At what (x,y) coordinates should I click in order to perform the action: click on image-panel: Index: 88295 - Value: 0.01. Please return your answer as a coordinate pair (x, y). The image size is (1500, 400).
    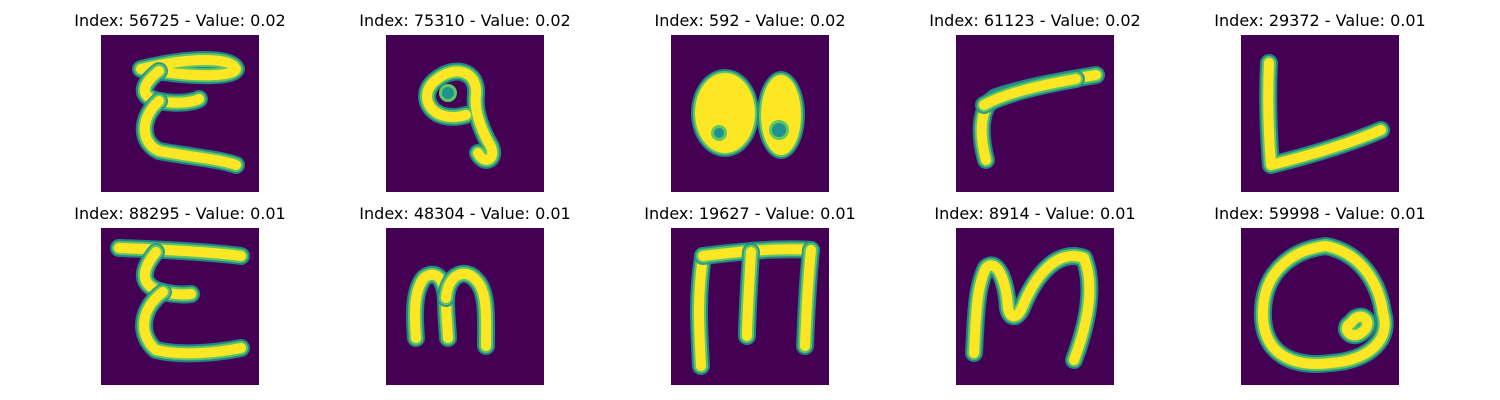
    Looking at the image, I should click on (180, 299).